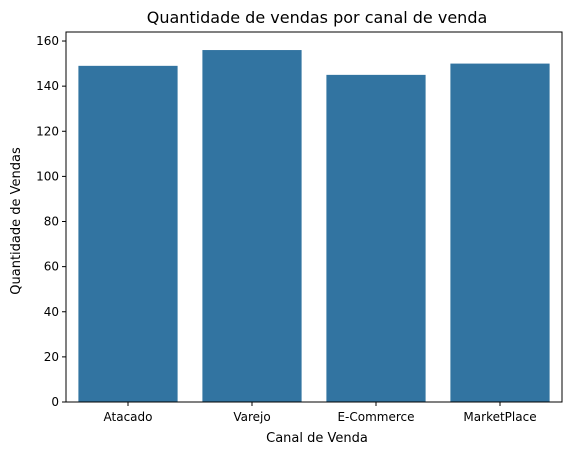 The image size is (571, 460). What do you see at coordinates (375, 417) in the screenshot?
I see `x-tick-label: E-Commerce` at bounding box center [375, 417].